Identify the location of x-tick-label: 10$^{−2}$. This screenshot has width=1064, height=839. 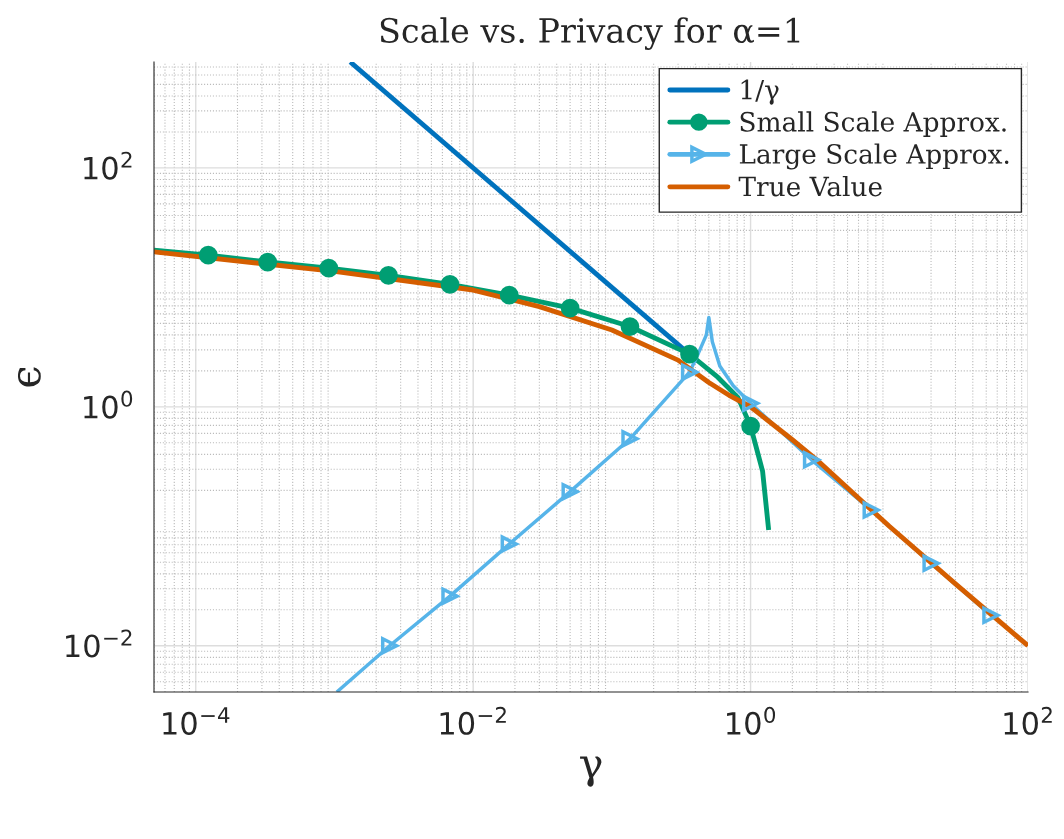
(473, 720).